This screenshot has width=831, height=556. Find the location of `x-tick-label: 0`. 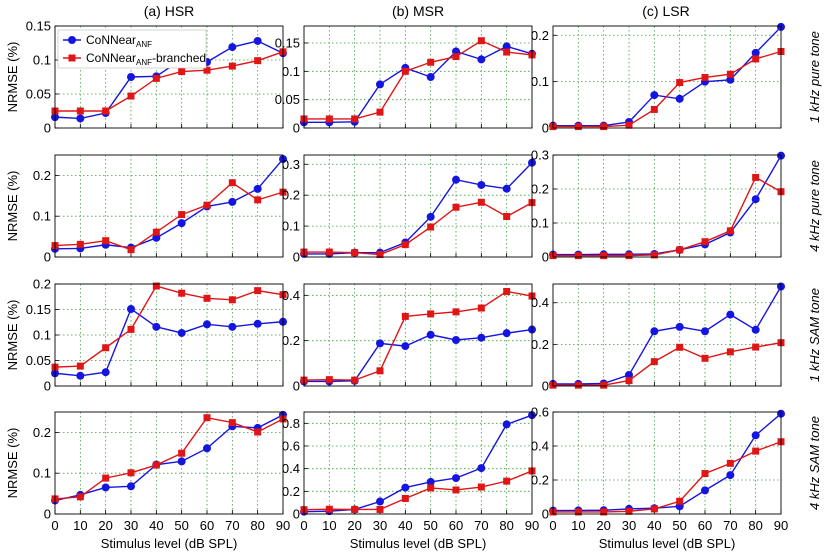

x-tick-label: 0 is located at coordinates (552, 525).